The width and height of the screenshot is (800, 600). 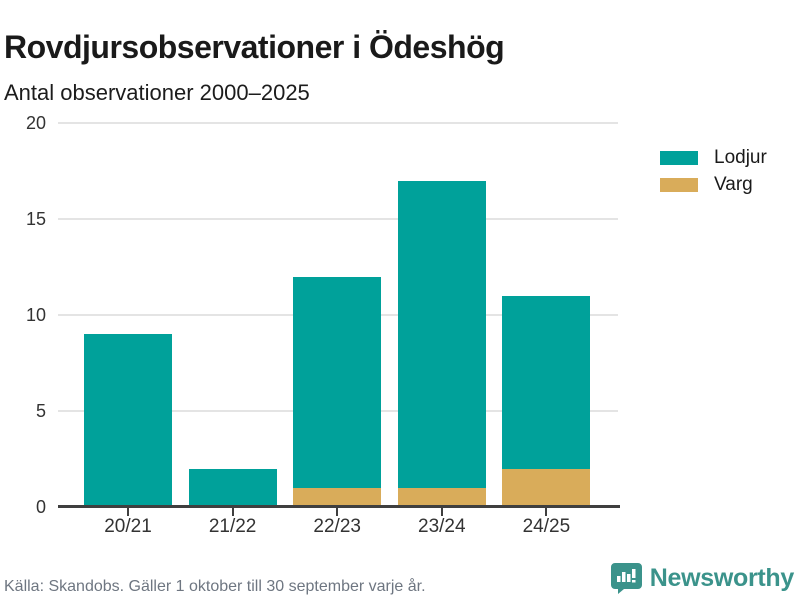 I want to click on x-axis-line, so click(x=339, y=506).